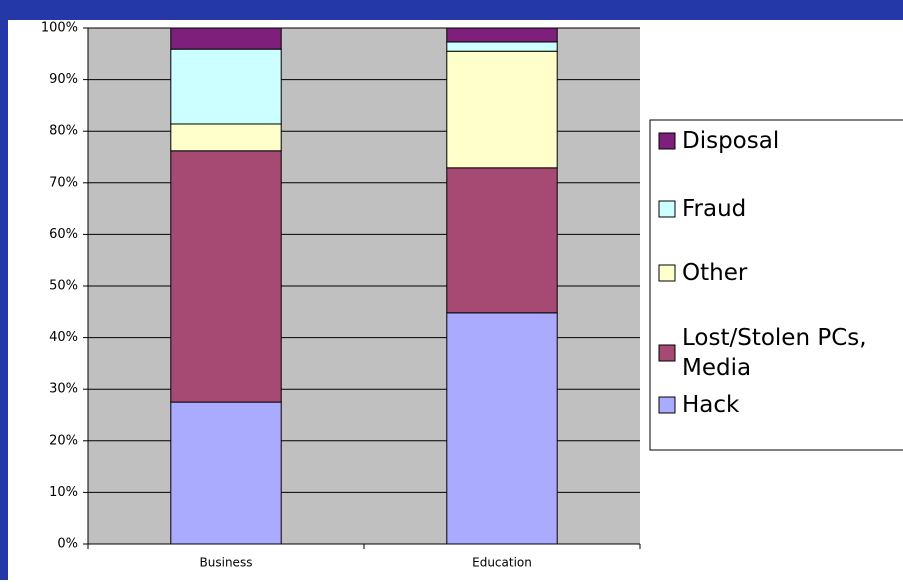  What do you see at coordinates (63, 337) in the screenshot?
I see `y-tick-label: 40%` at bounding box center [63, 337].